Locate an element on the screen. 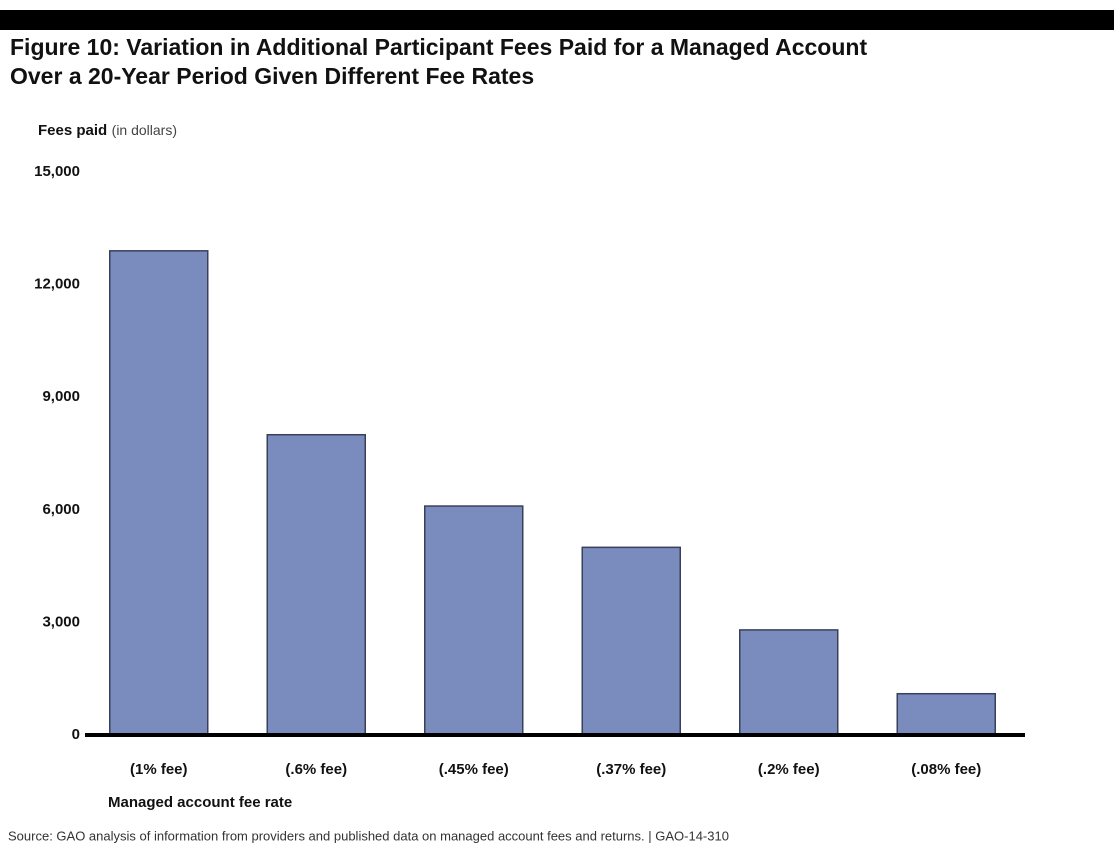  x-tick-label: (1% fee) is located at coordinates (159, 769).